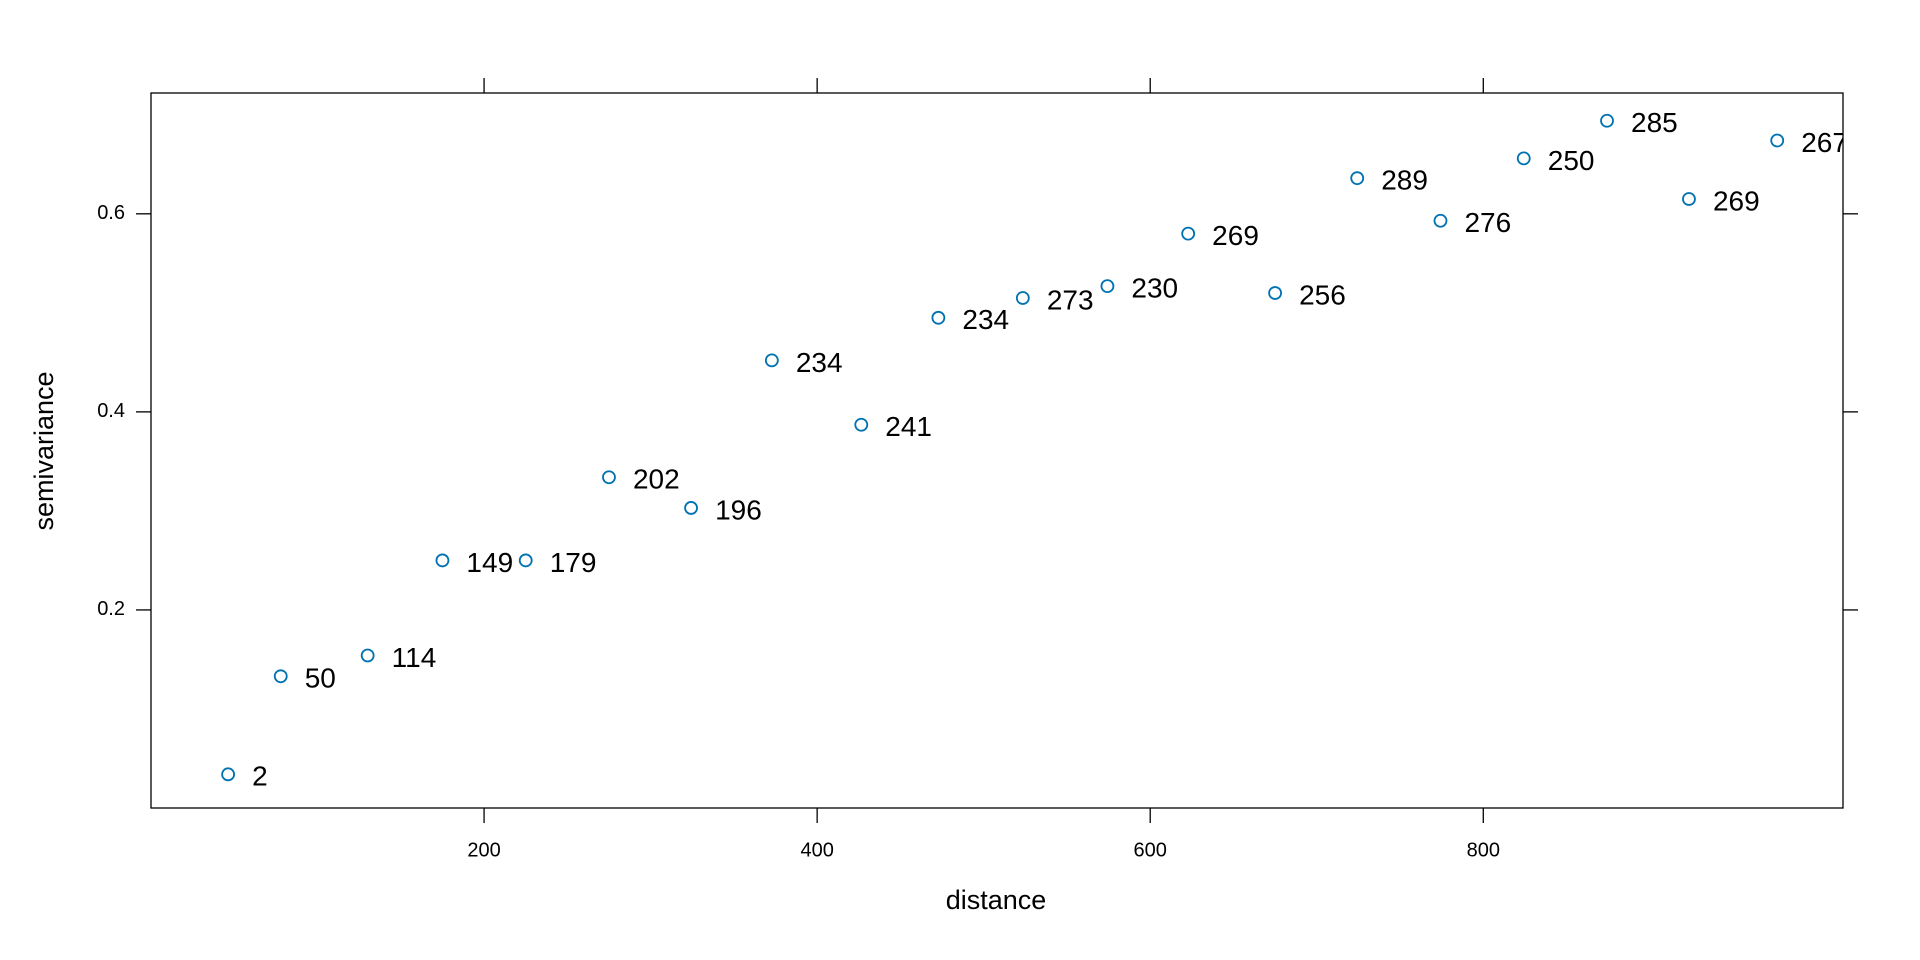 The image size is (1920, 960). Describe the element at coordinates (111, 609) in the screenshot. I see `y-tick-label: 0.2` at that location.